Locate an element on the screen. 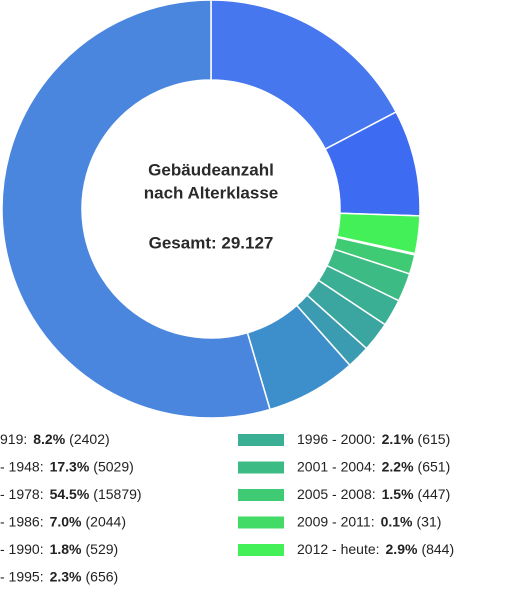  legend-label: - 1995: 2.3% (656) is located at coordinates (59, 576).